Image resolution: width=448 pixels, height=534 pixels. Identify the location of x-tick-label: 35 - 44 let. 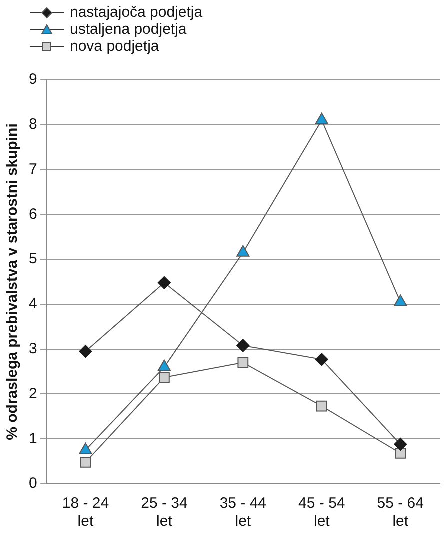
(243, 512).